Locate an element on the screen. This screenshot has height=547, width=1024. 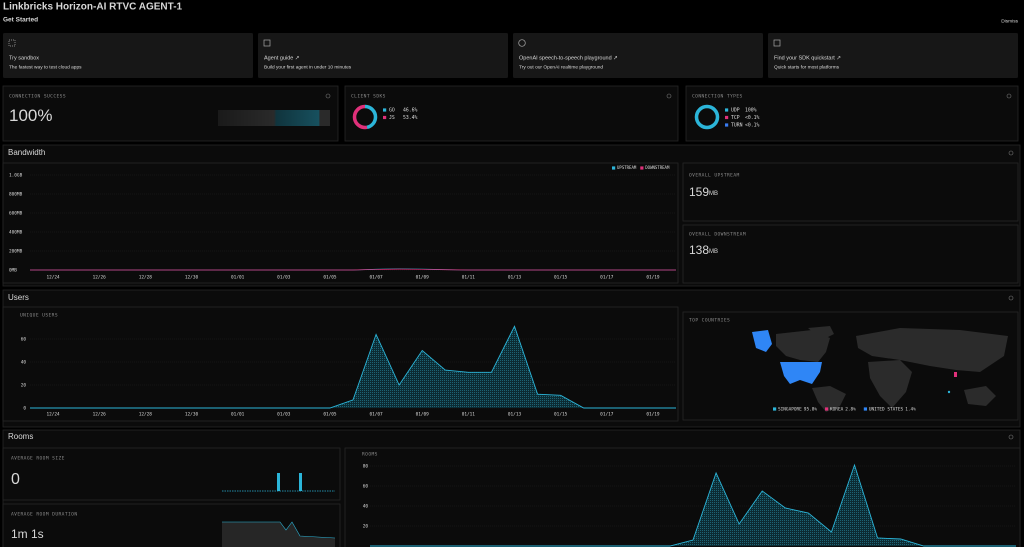
world-map is located at coordinates (880, 369).